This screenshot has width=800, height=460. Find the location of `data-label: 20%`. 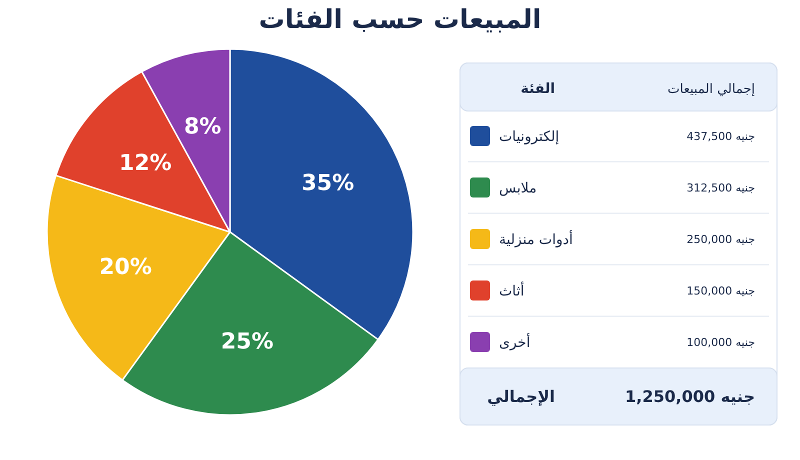

data-label: 20% is located at coordinates (125, 267).